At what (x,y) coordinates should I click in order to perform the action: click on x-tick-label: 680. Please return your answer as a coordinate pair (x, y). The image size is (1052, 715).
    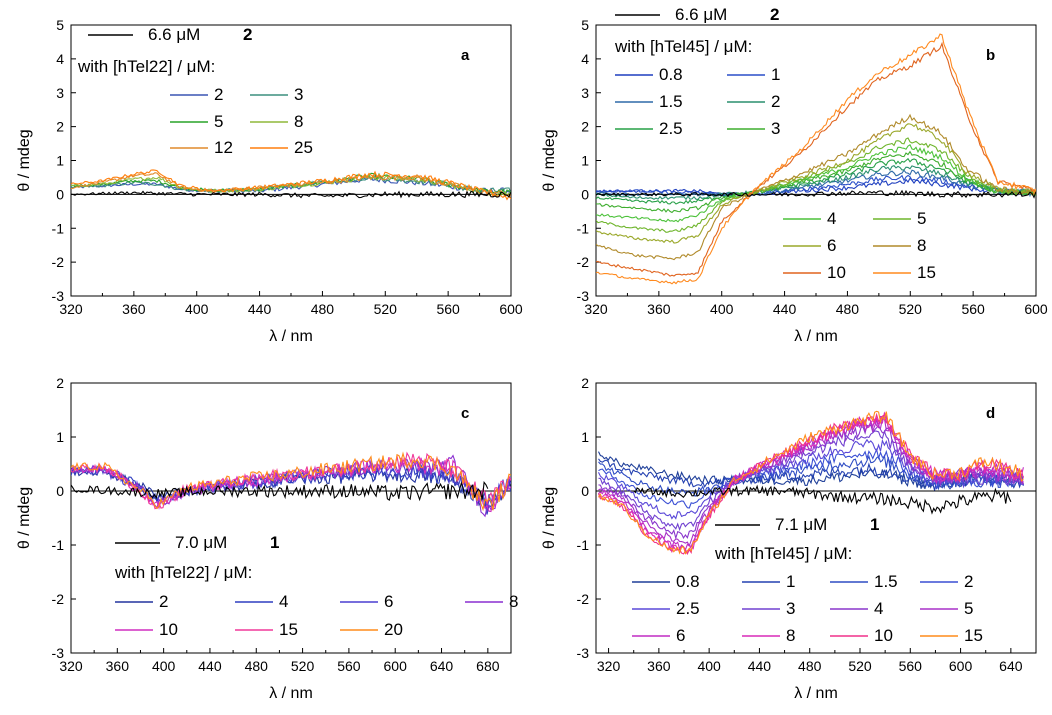
    Looking at the image, I should click on (488, 666).